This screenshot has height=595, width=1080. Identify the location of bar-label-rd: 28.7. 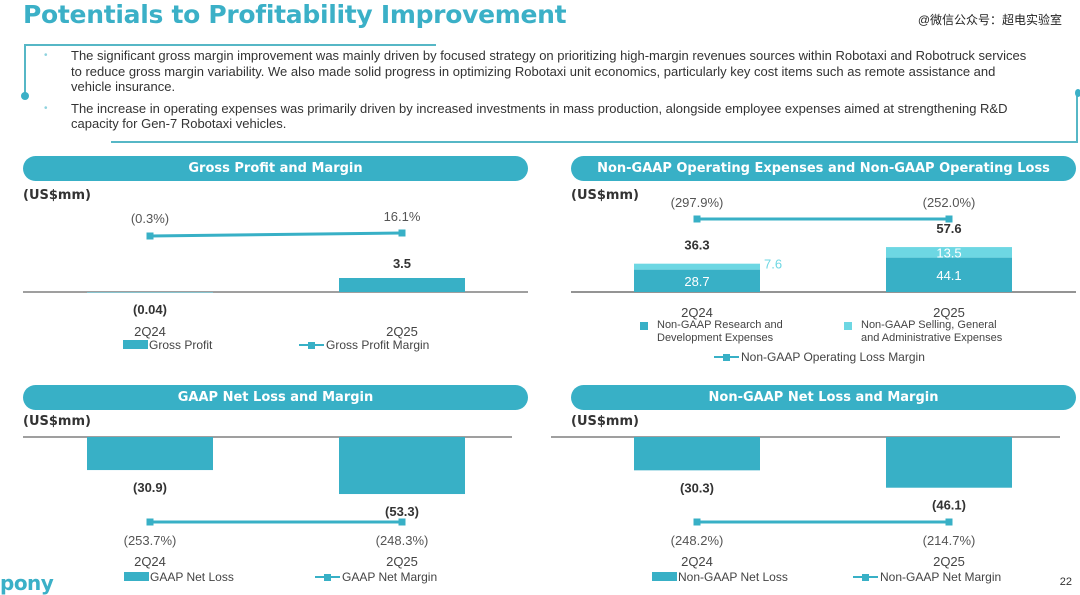
(696, 281).